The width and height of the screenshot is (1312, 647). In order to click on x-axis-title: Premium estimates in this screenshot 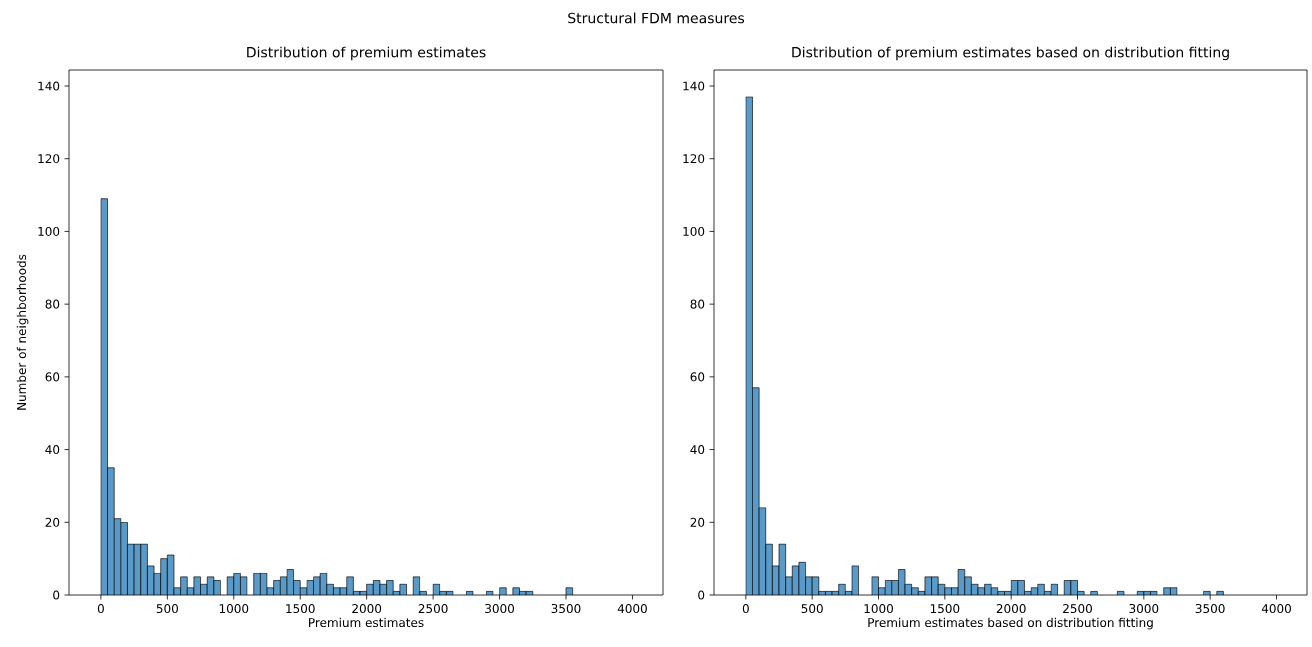, I will do `click(366, 622)`.